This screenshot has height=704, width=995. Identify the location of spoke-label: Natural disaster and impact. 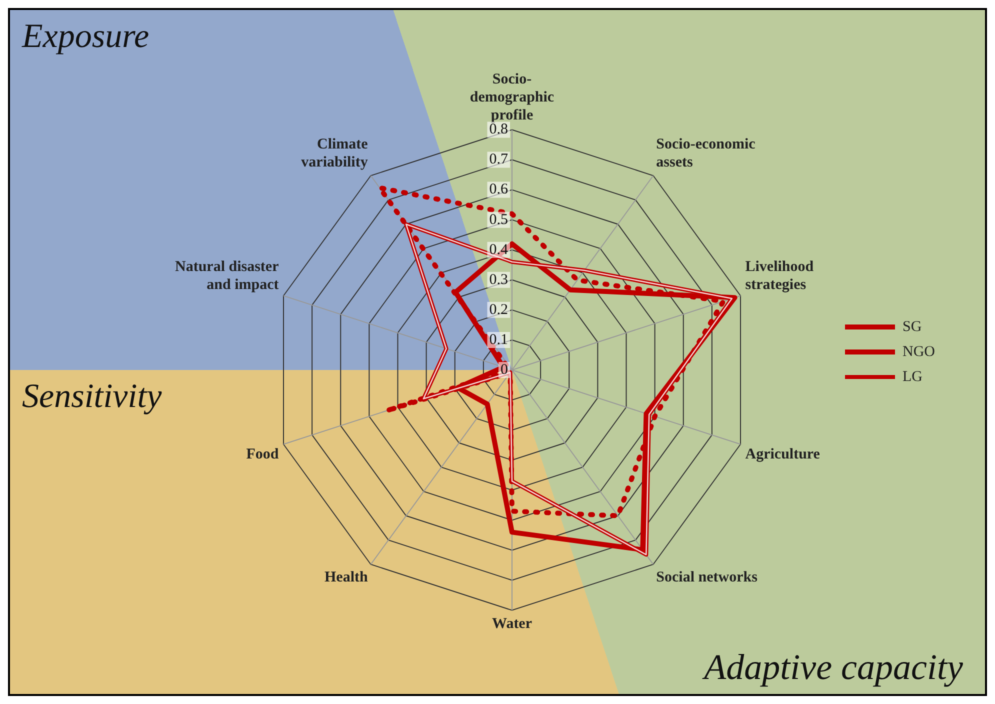
(227, 276).